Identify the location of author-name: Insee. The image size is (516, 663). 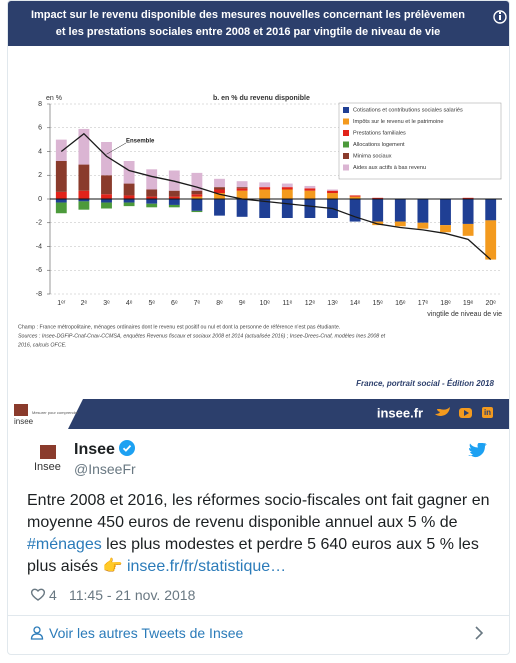
(105, 449).